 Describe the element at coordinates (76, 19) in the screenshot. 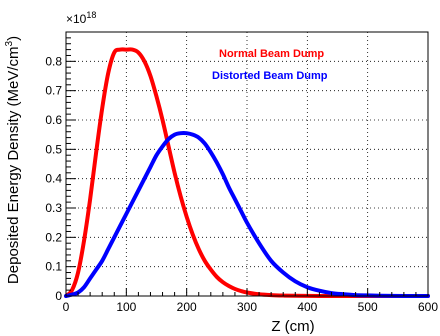

I see `y-multiplier-base: ×10` at that location.